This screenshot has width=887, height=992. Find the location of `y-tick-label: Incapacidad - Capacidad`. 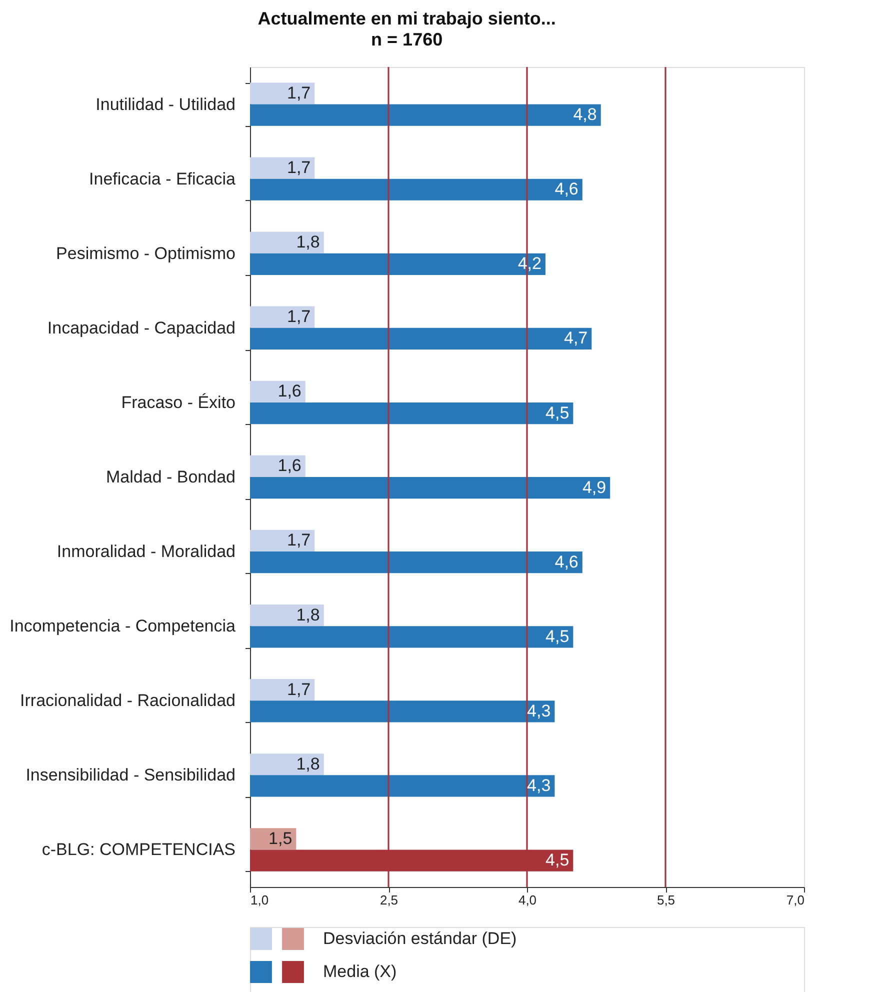

y-tick-label: Incapacidad - Capacidad is located at coordinates (141, 328).